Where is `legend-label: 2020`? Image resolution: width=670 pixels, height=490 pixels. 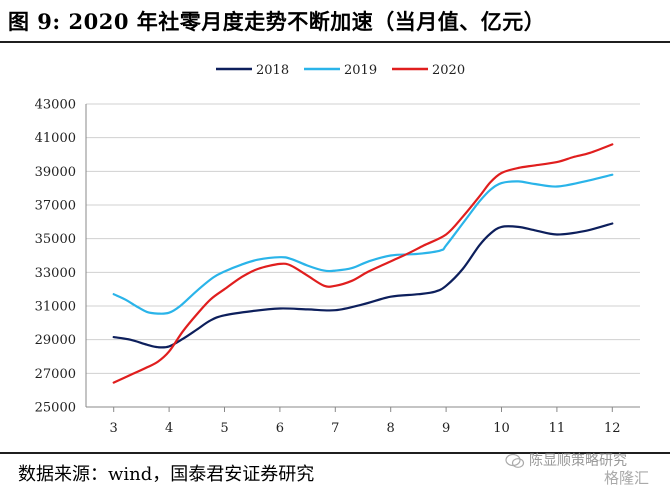
legend-label: 2020 is located at coordinates (448, 70).